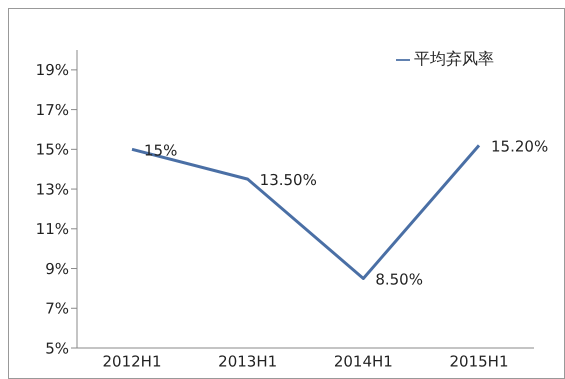 Image resolution: width=565 pixels, height=379 pixels. I want to click on y-tick-label: 7%, so click(57, 309).